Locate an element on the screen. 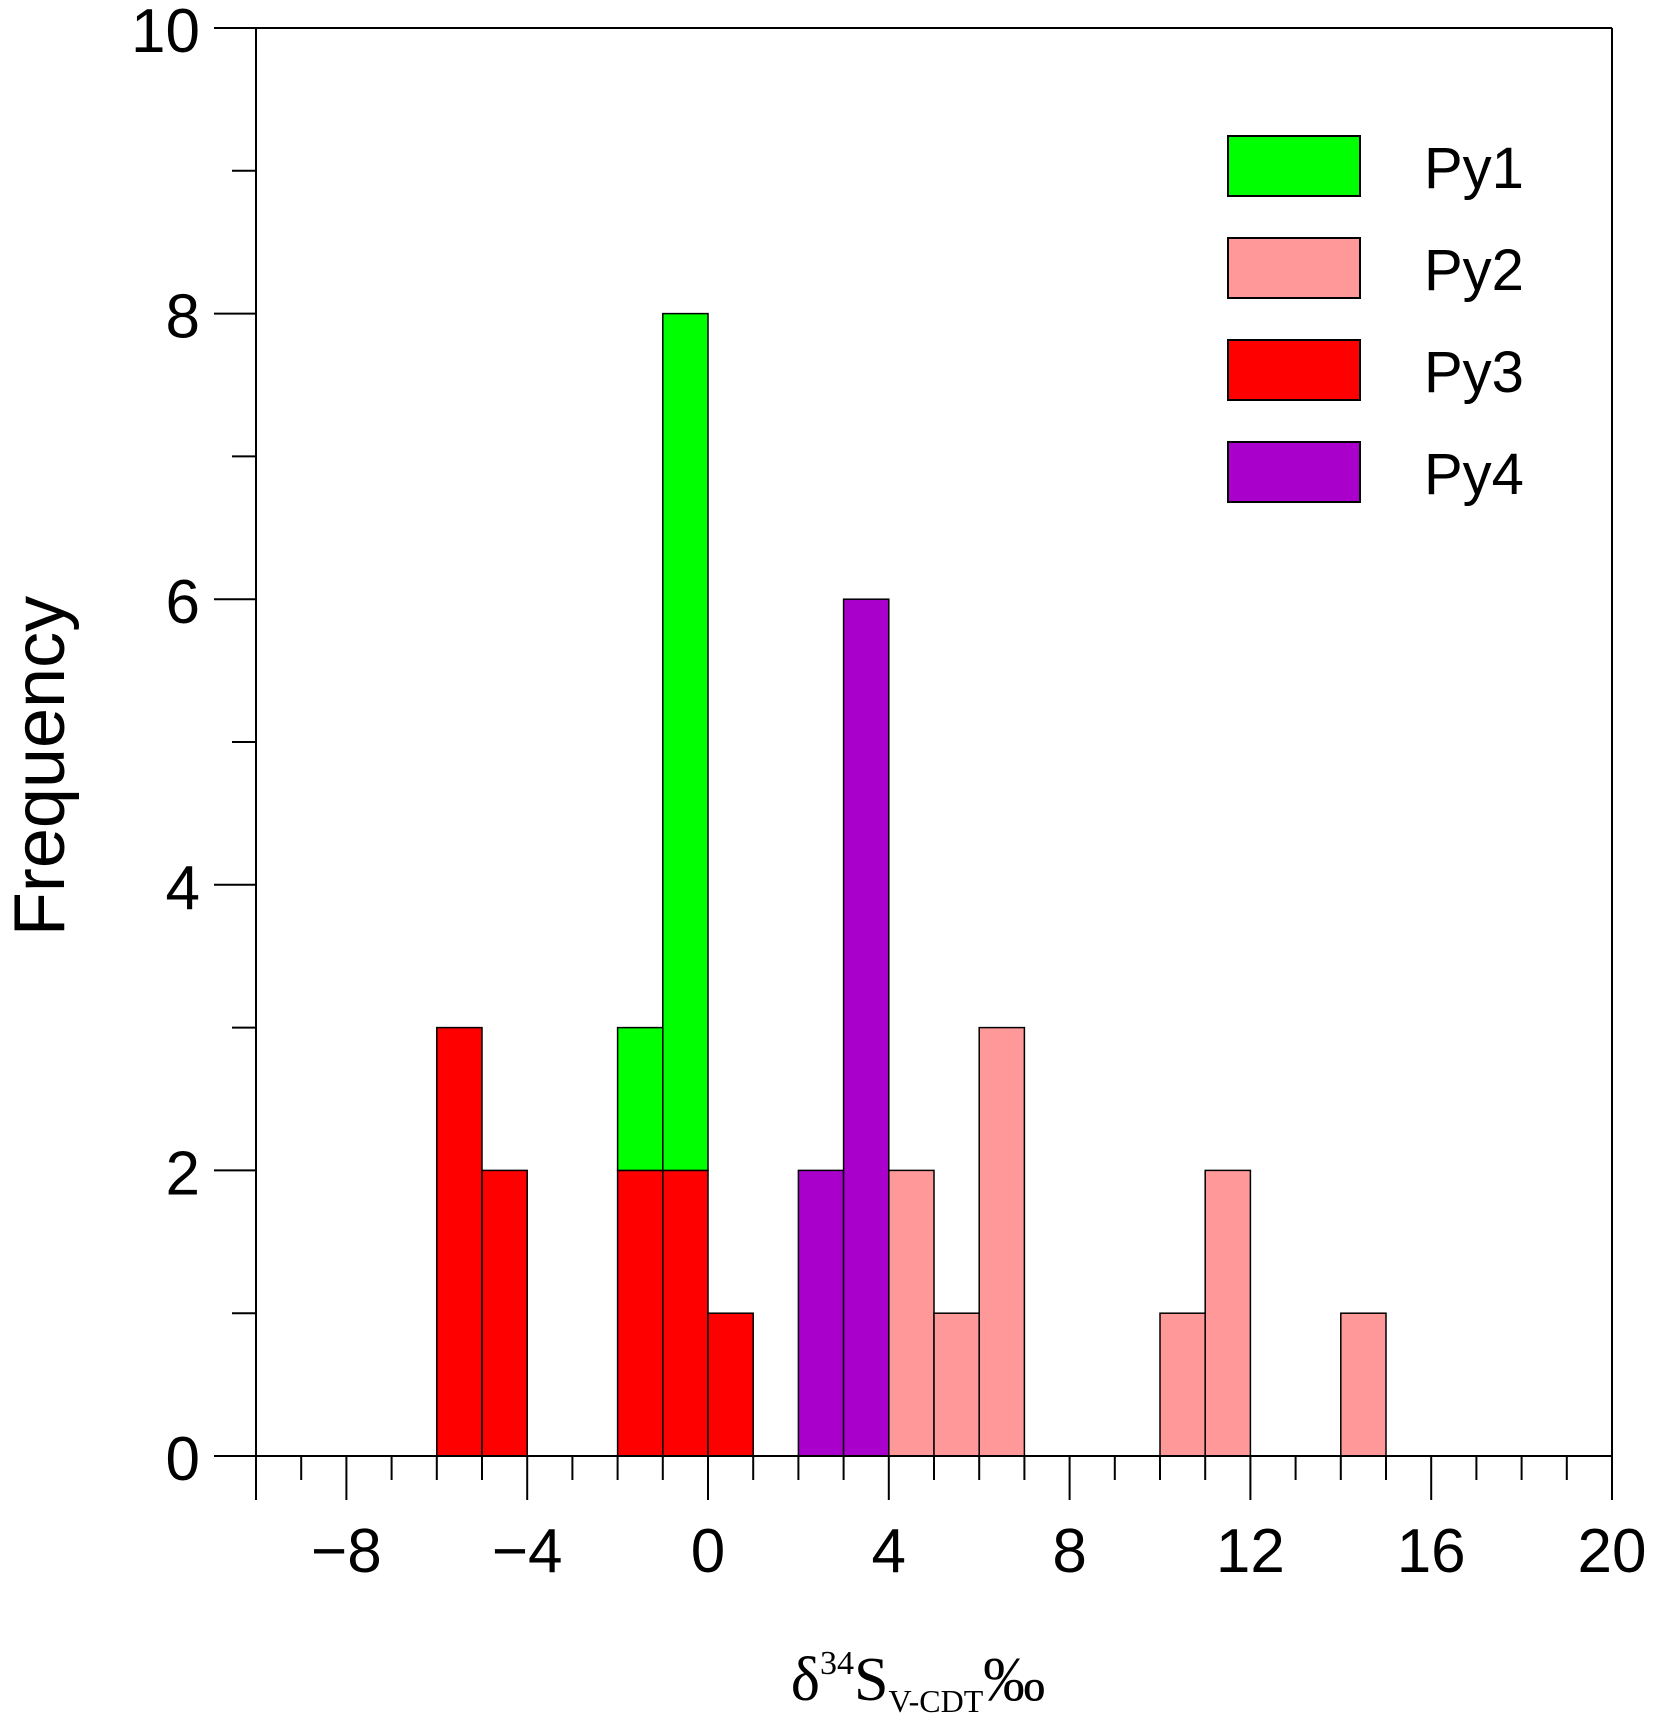  legend-swatch-py1 is located at coordinates (1294, 166).